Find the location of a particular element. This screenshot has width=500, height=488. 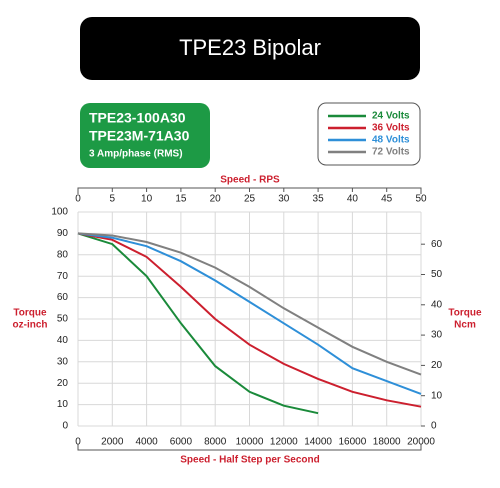

y-axis-title: oz-inch is located at coordinates (30, 325).